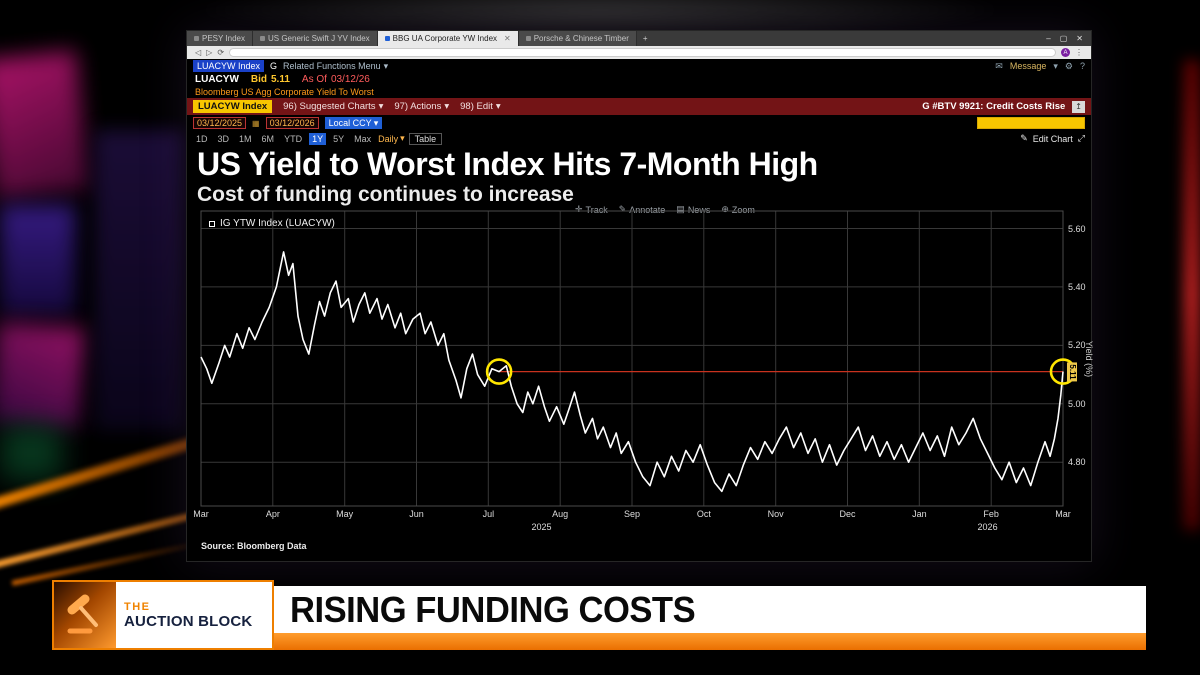  Describe the element at coordinates (333, 106) in the screenshot. I see `menu-suggested-charts: 96) Suggested Charts ▾` at that location.